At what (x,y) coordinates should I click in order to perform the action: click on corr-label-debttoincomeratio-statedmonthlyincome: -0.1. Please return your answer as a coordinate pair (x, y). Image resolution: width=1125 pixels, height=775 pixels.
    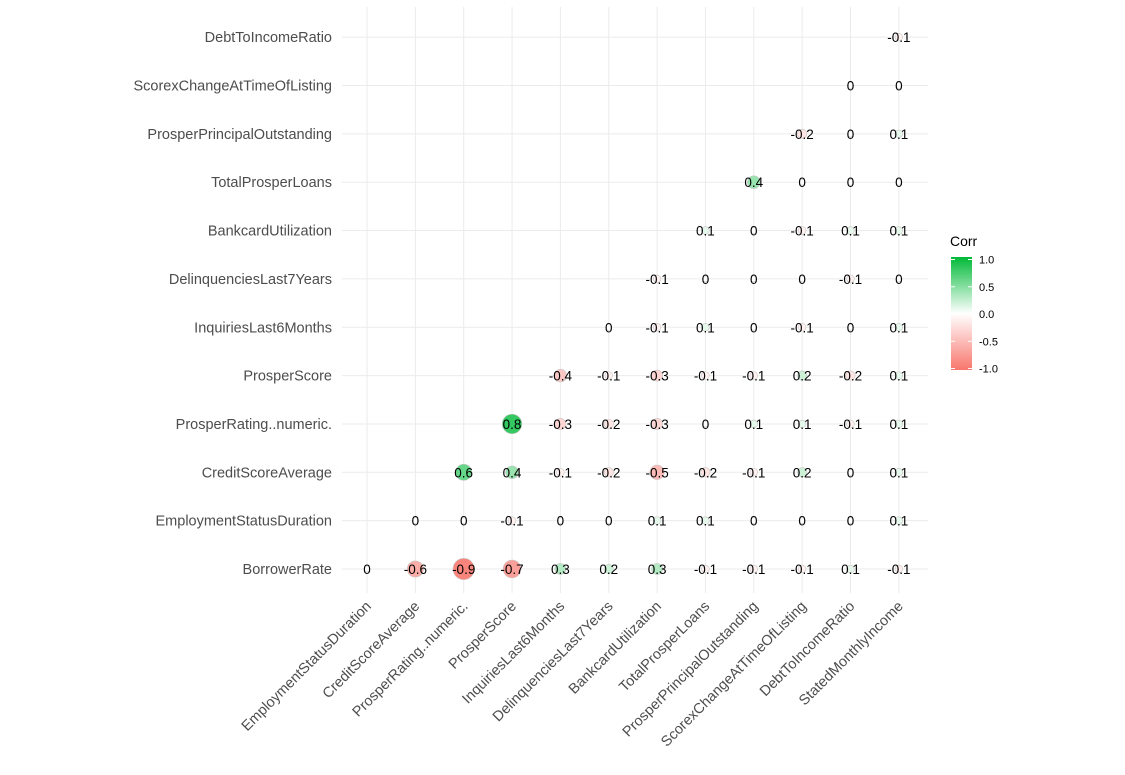
    Looking at the image, I should click on (898, 37).